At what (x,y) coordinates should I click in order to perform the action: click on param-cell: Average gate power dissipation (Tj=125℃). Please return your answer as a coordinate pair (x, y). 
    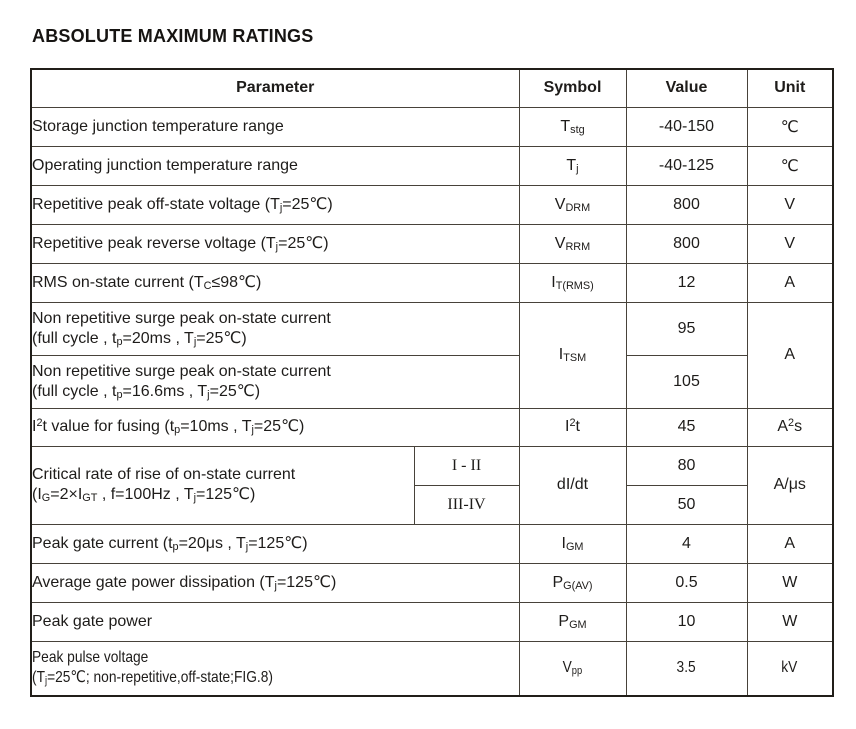
    Looking at the image, I should click on (275, 582).